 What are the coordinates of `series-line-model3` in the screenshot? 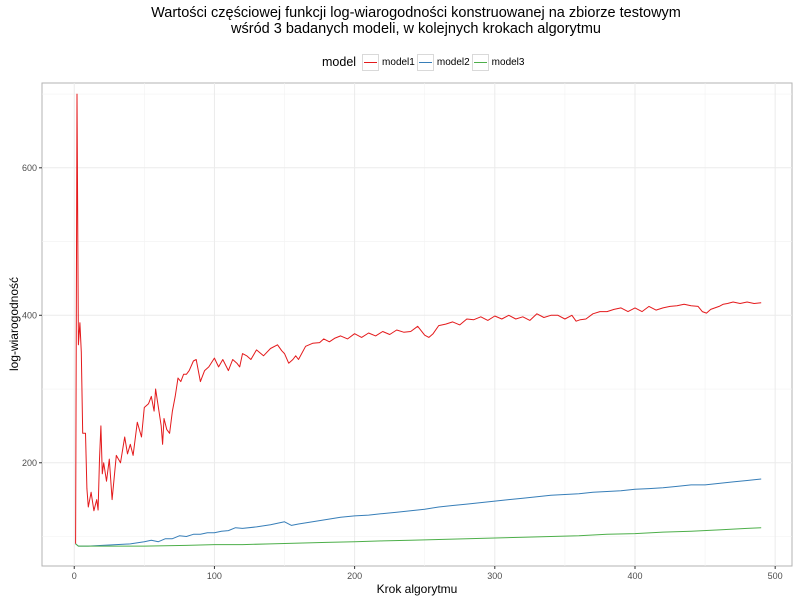 It's located at (418, 537).